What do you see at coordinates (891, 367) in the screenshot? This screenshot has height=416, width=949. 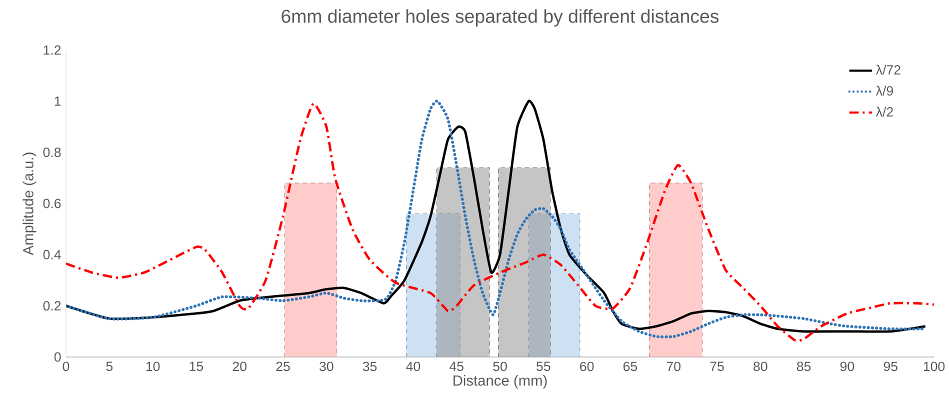 I see `x-tick-label: 95` at bounding box center [891, 367].